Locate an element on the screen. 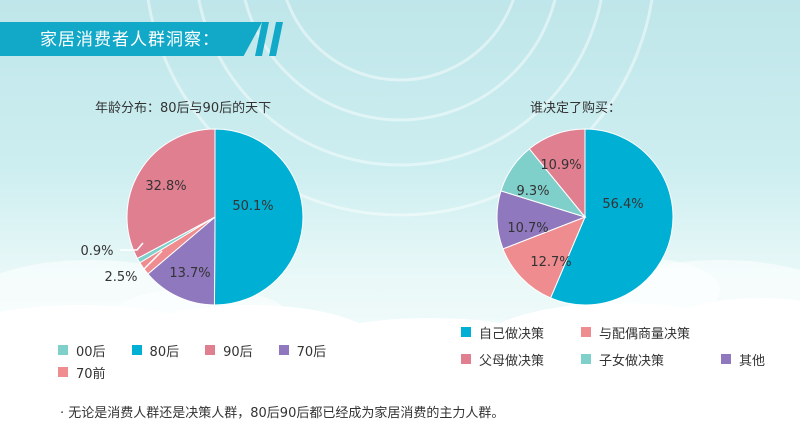  who-data-label-3: 9.3% is located at coordinates (532, 191).